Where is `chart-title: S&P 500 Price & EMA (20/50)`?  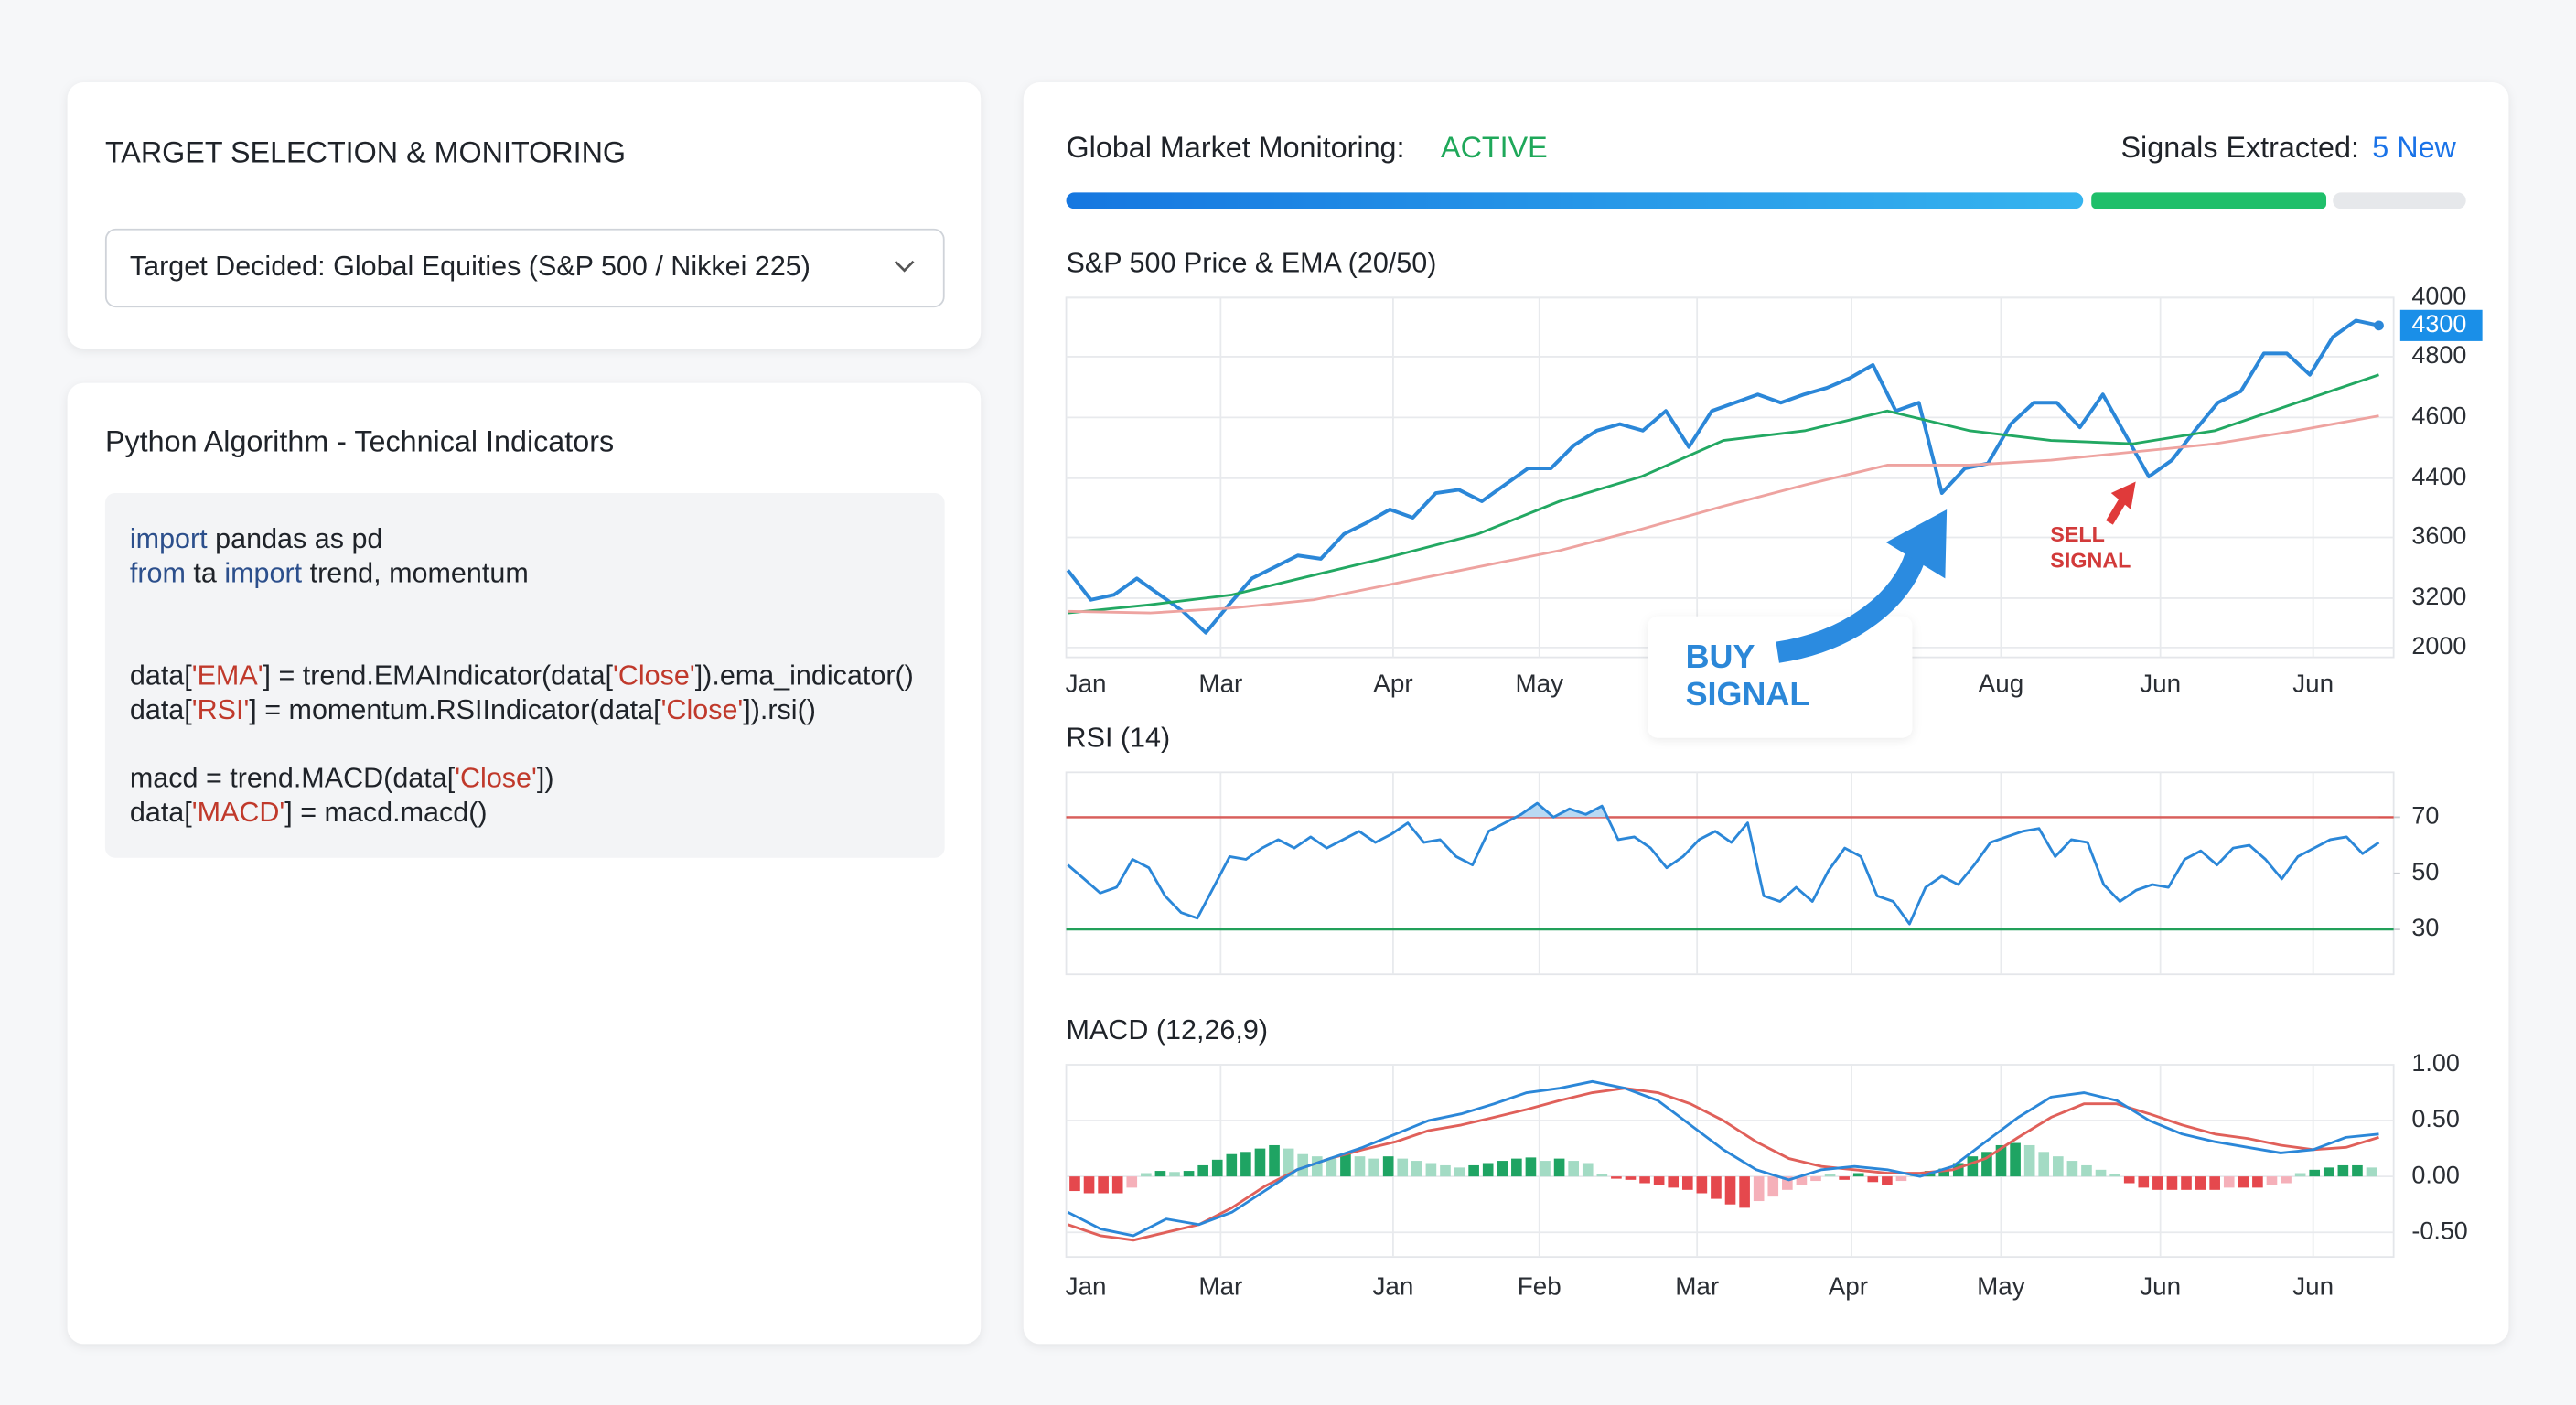
chart-title: S&P 500 Price & EMA (20/50) is located at coordinates (1252, 262).